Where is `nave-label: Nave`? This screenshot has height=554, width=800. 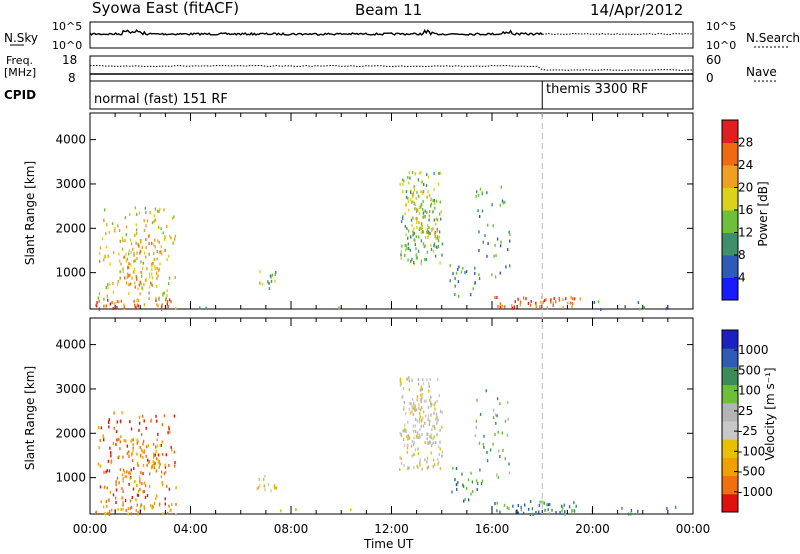
nave-label: Nave is located at coordinates (761, 72).